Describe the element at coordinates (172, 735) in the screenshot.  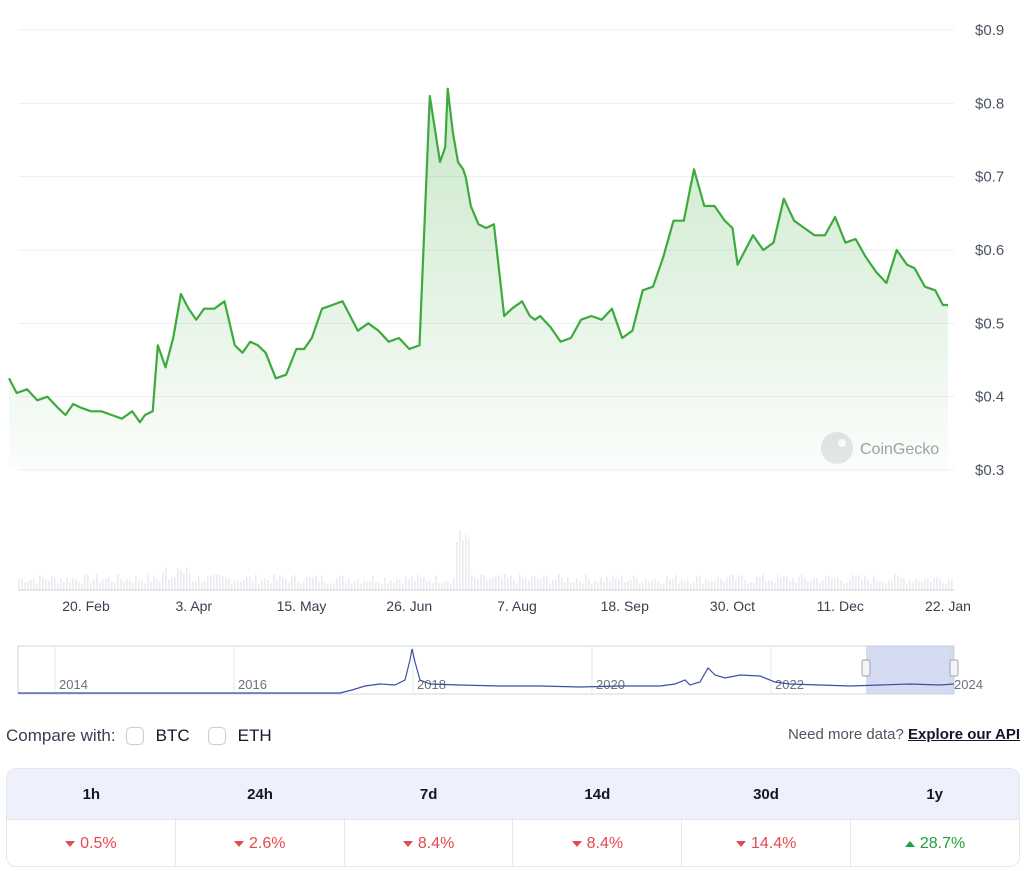
I see `btc-label: BTC` at that location.